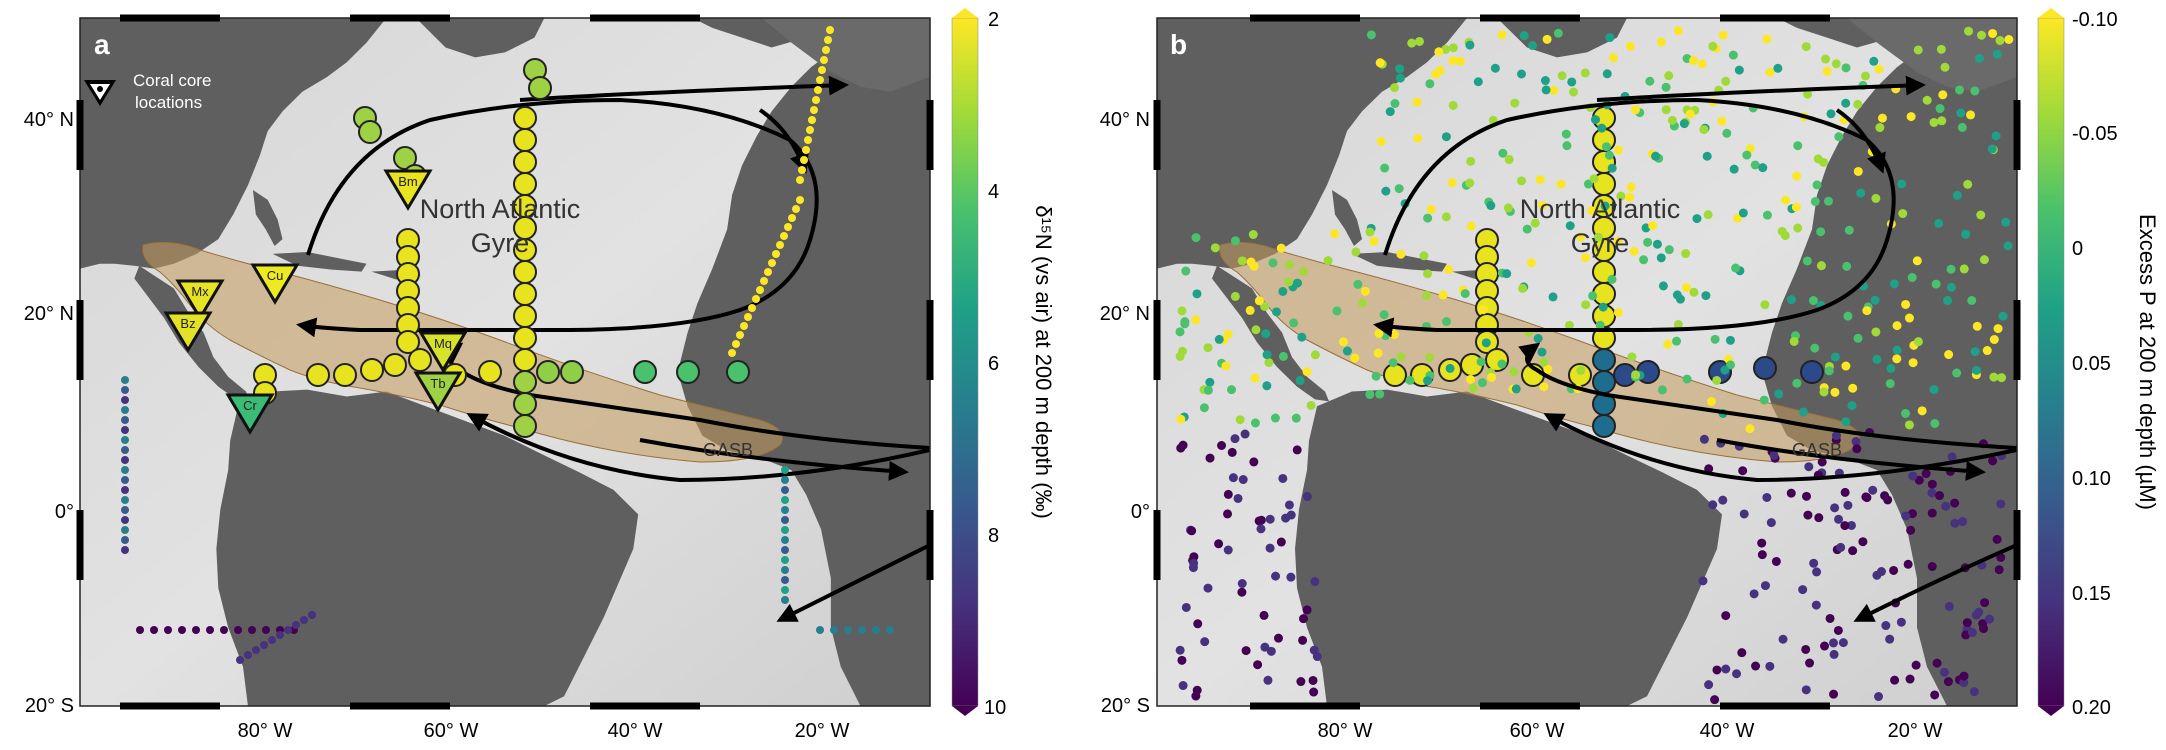 Image resolution: width=2166 pixels, height=750 pixels. Describe the element at coordinates (1727, 731) in the screenshot. I see `lon-40w-b: 40° W` at that location.